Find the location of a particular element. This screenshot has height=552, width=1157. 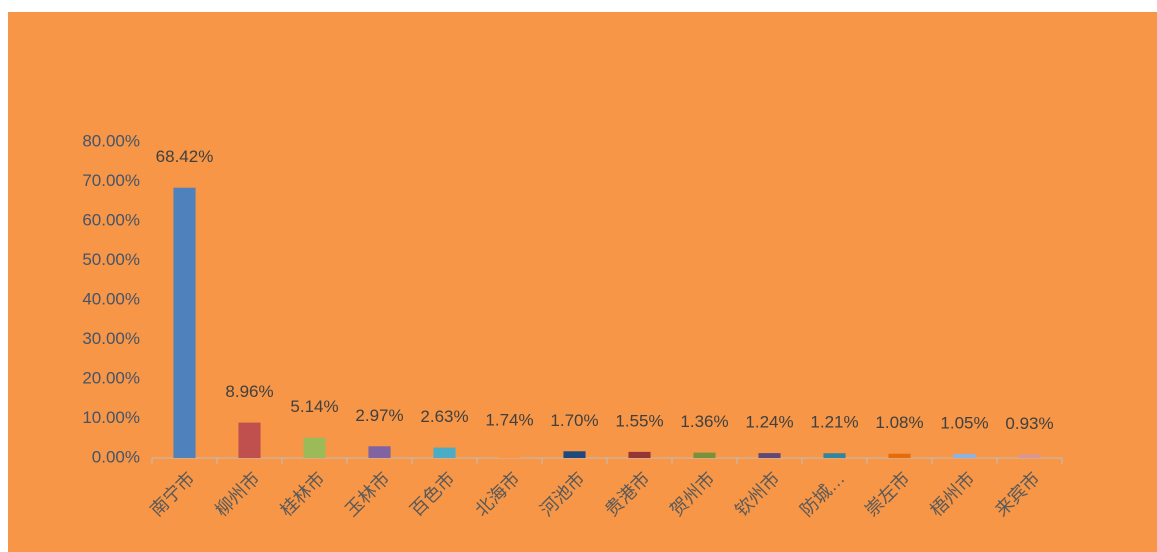

y-tick-label: 60.00% is located at coordinates (111, 219).